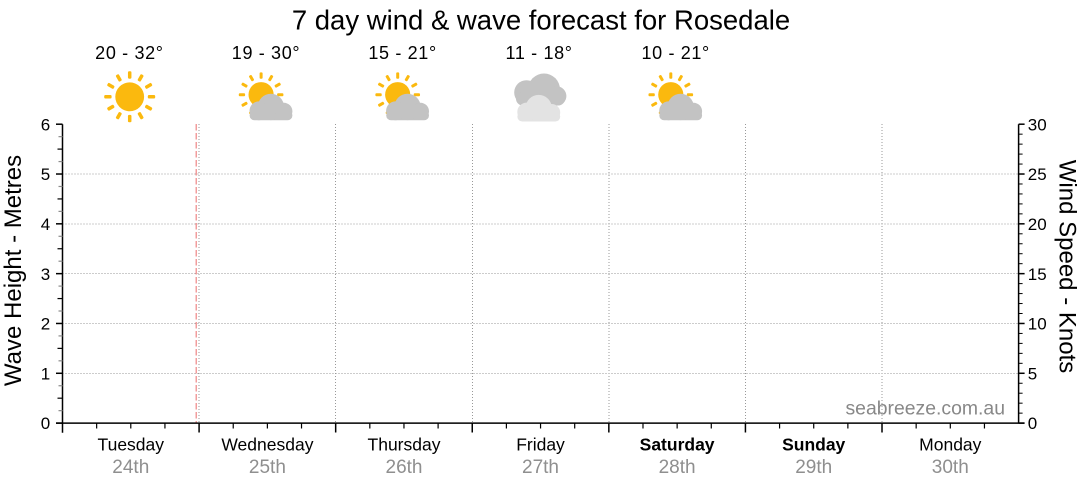  Describe the element at coordinates (45, 274) in the screenshot. I see `svg-text: 3` at that location.